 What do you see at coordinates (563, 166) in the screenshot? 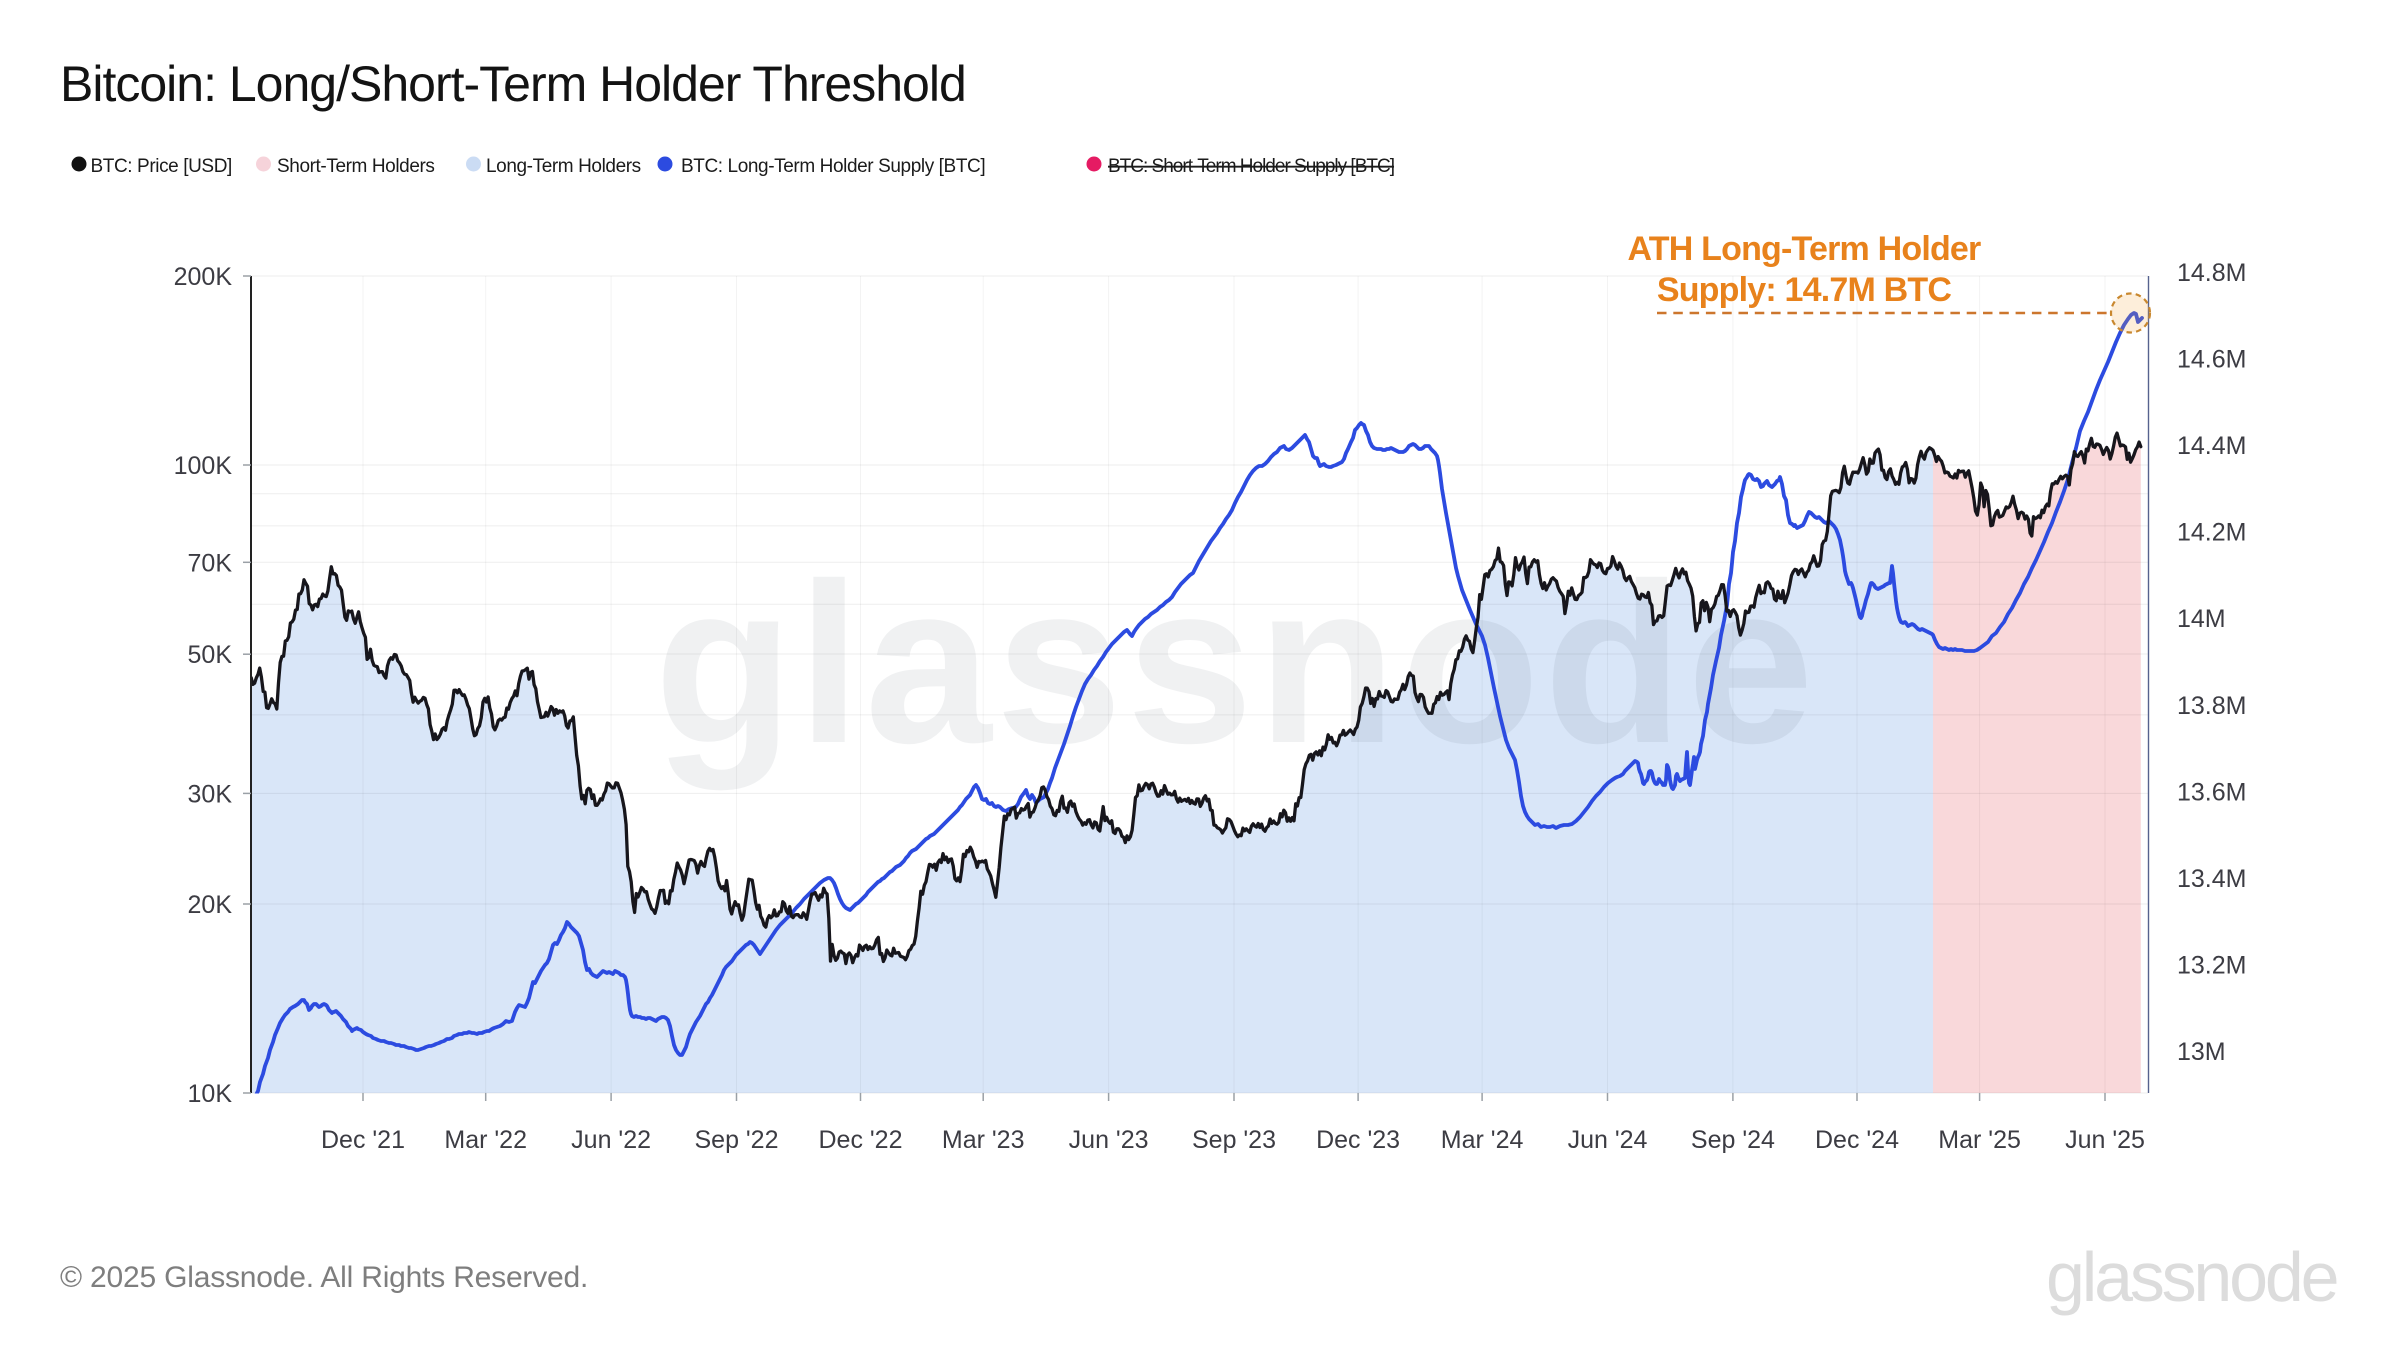
I see `svg-text: Long-Term Holders` at bounding box center [563, 166].